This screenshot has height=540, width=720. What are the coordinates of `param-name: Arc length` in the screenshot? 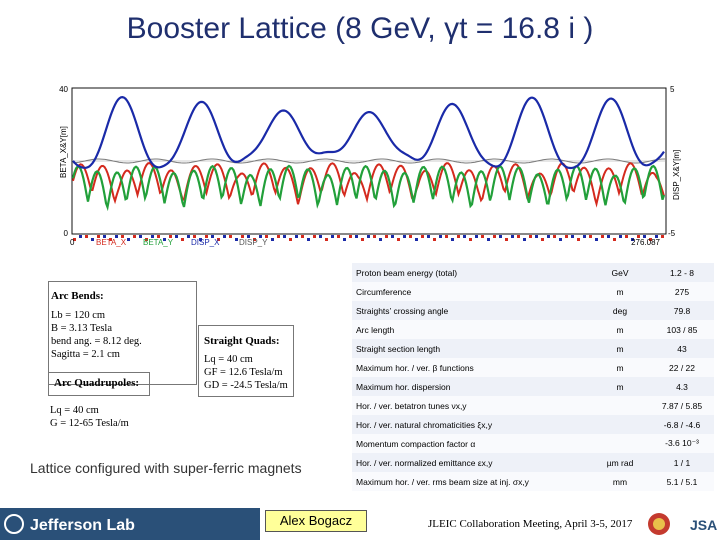 It's located at (375, 329).